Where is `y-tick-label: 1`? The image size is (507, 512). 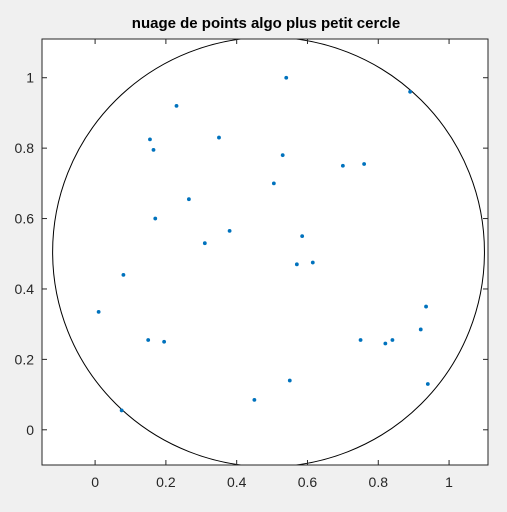 y-tick-label: 1 is located at coordinates (30, 78).